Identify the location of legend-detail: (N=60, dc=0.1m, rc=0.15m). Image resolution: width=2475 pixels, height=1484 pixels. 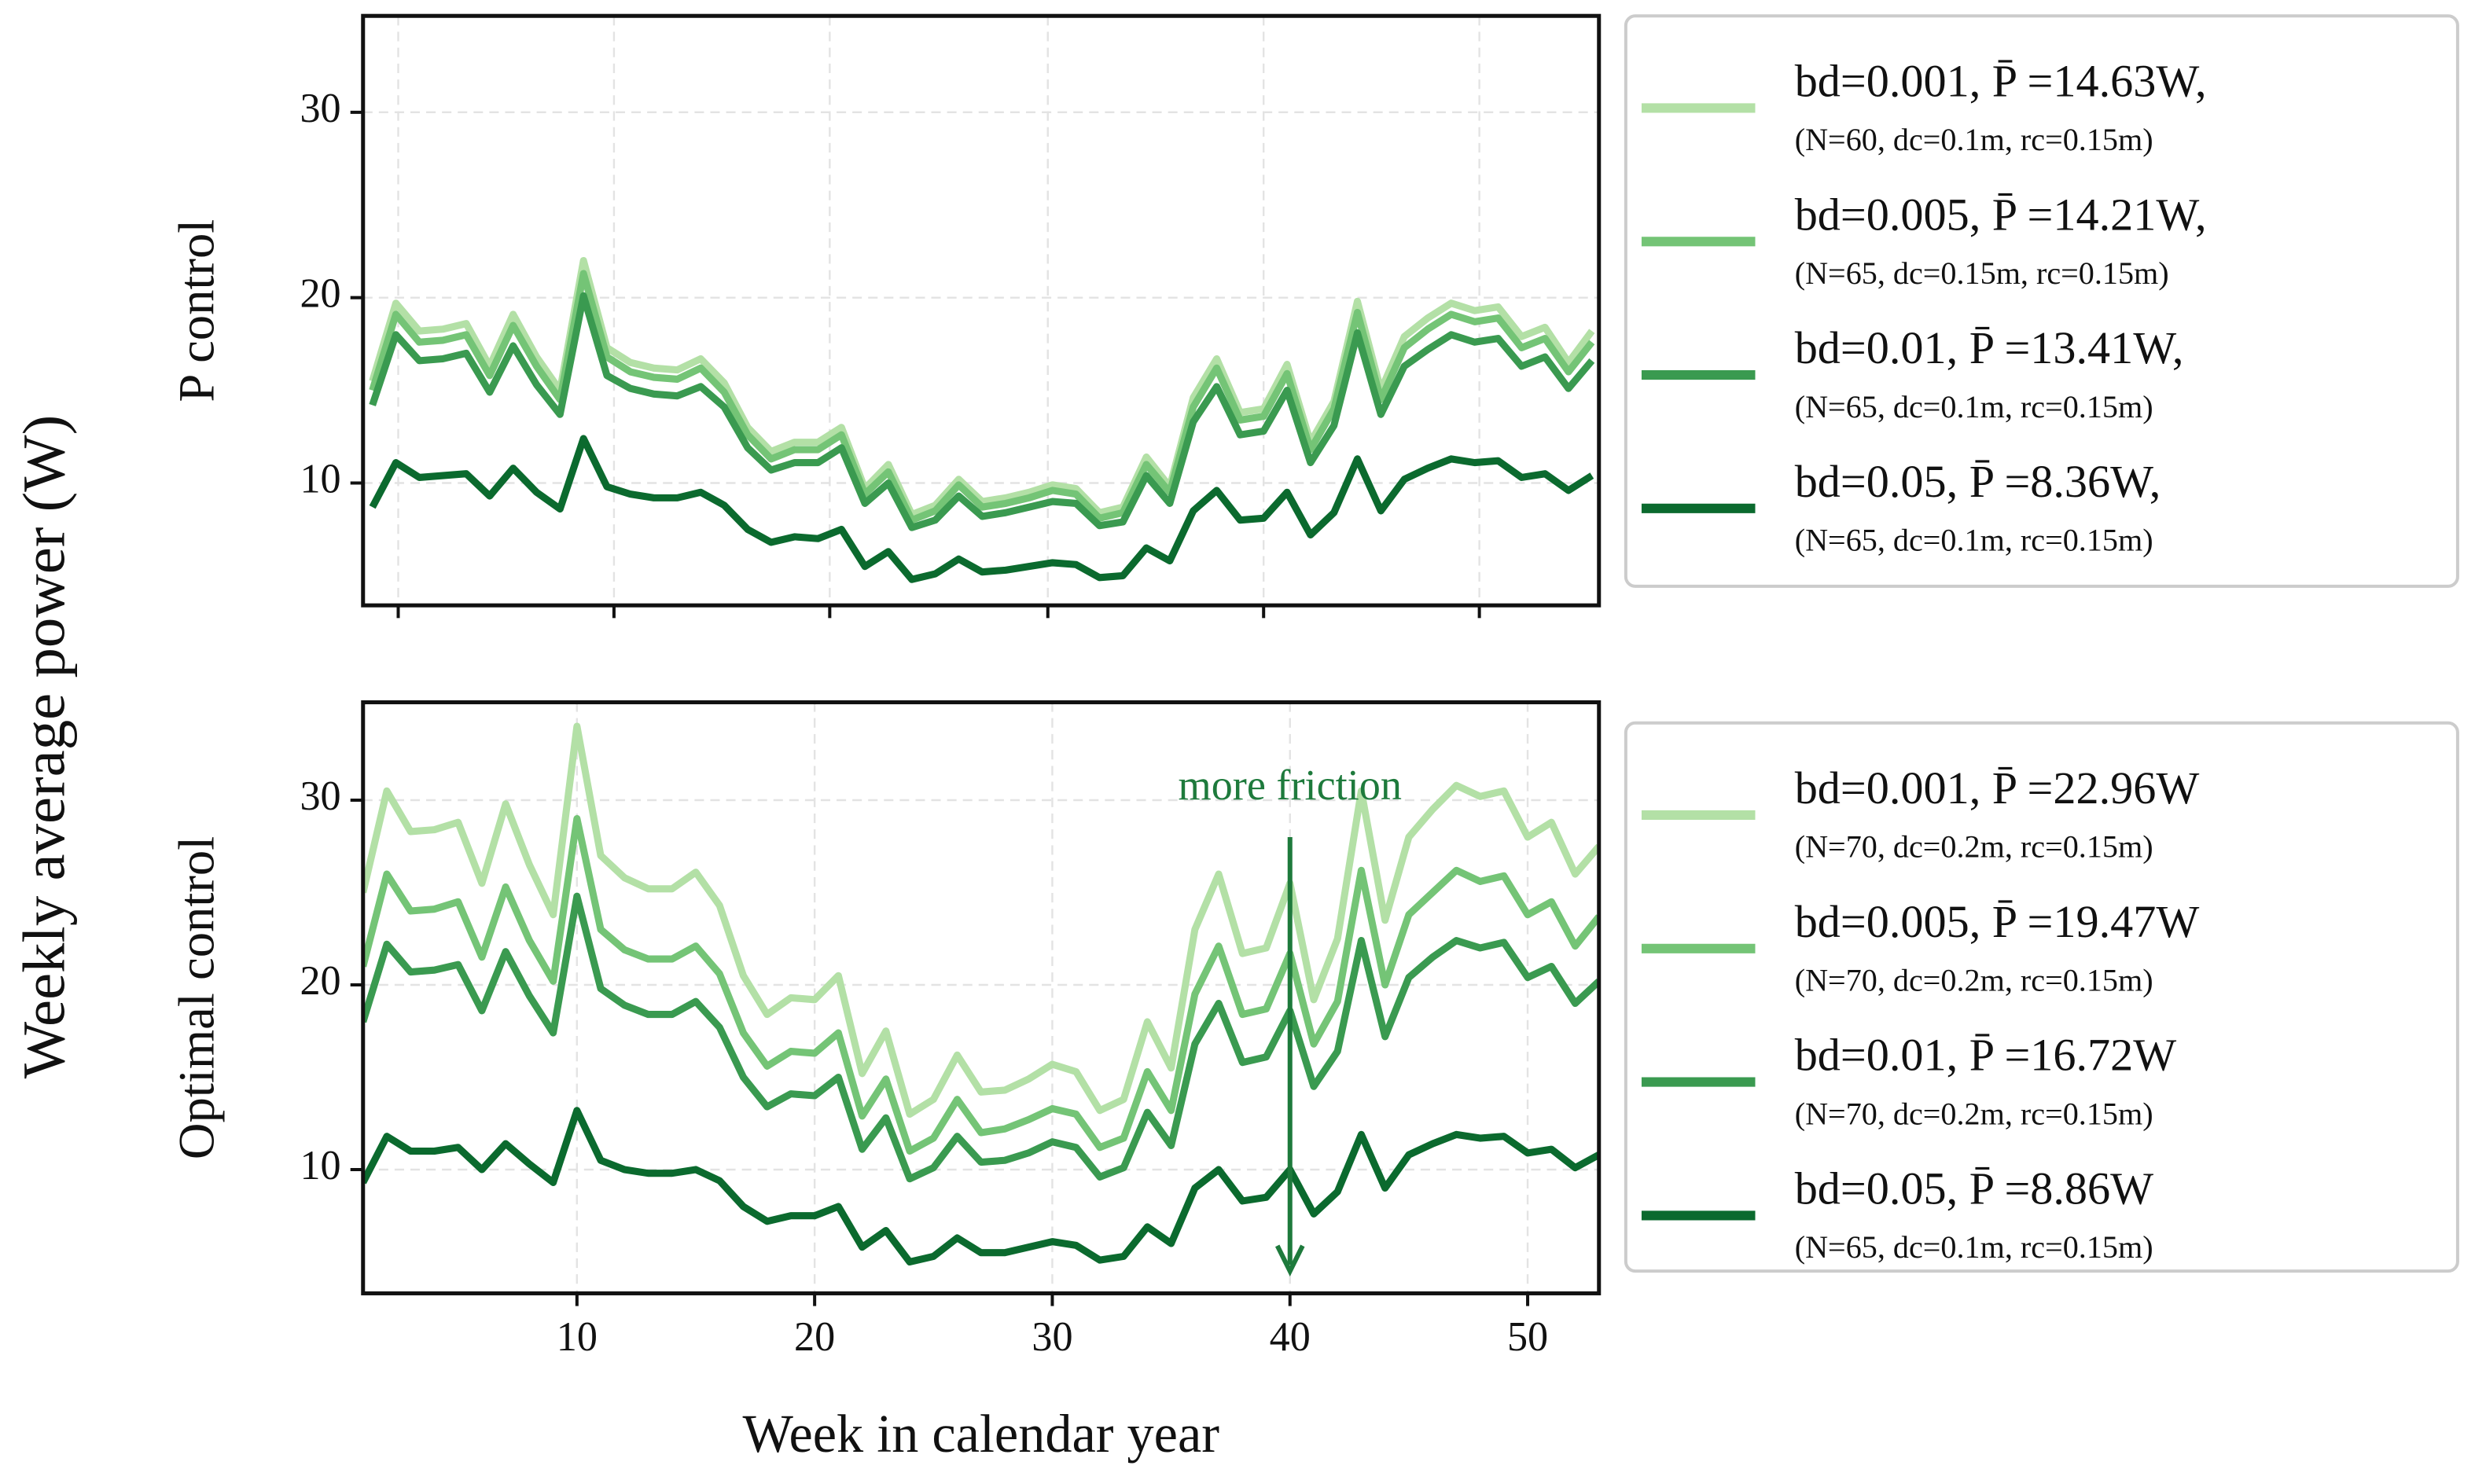
(1974, 139).